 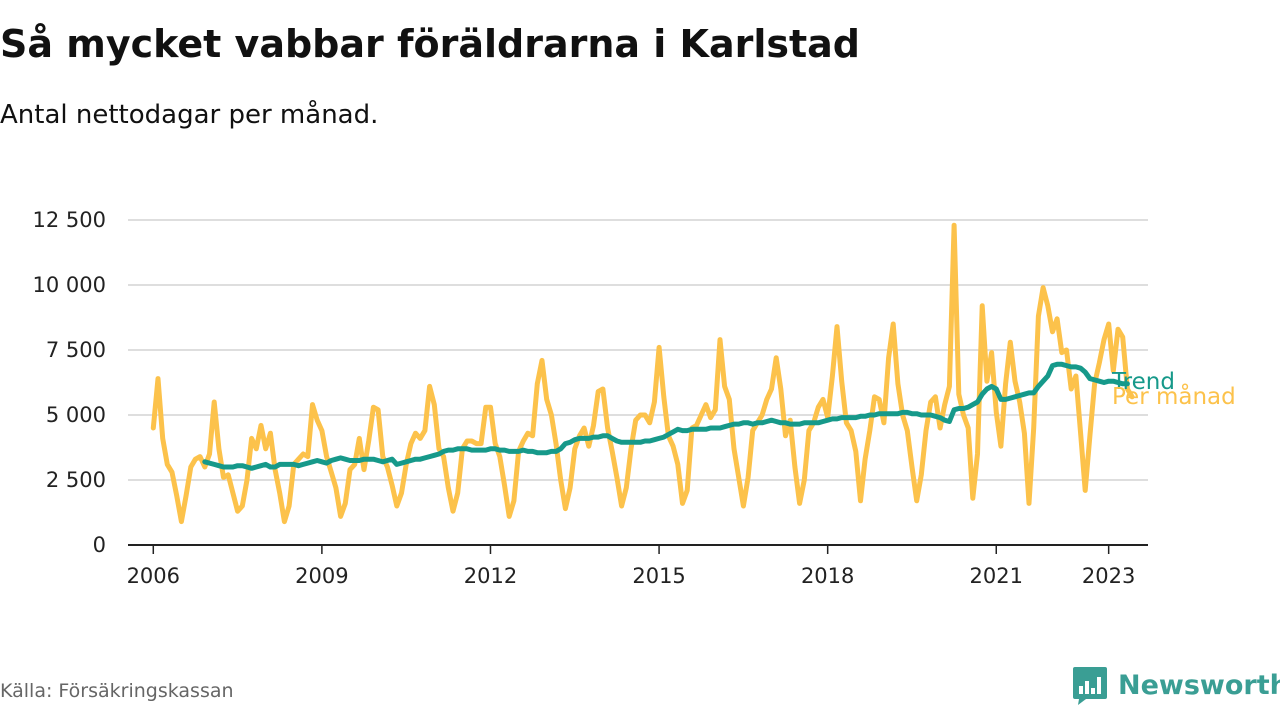 What do you see at coordinates (827, 576) in the screenshot?
I see `x-tick-label: 2018` at bounding box center [827, 576].